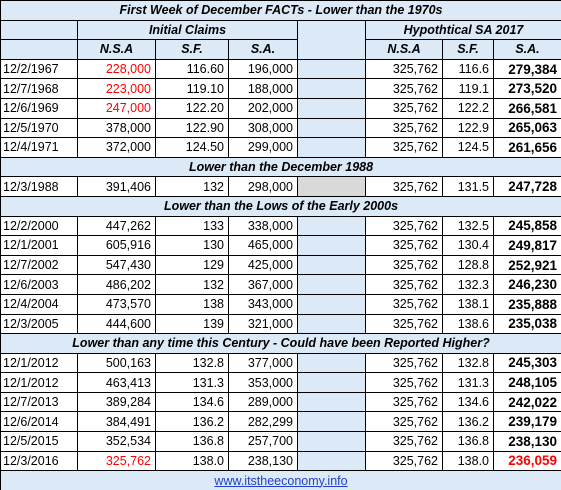 The height and width of the screenshot is (490, 561). What do you see at coordinates (116, 304) in the screenshot?
I see `value-cell: 473,570` at bounding box center [116, 304].